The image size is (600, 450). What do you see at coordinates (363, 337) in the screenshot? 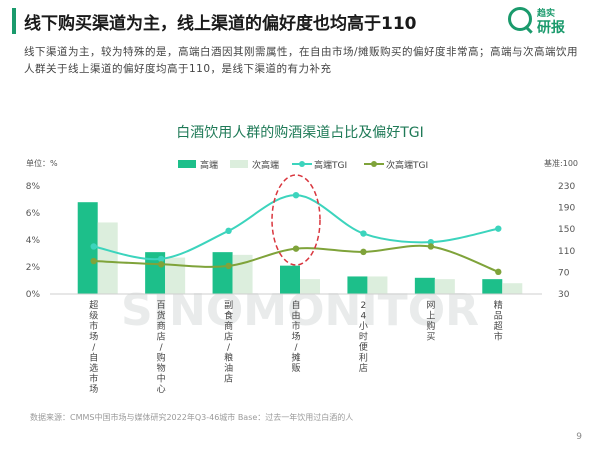
I see `x-tick-label: 2 4 小时便利店` at bounding box center [363, 337].